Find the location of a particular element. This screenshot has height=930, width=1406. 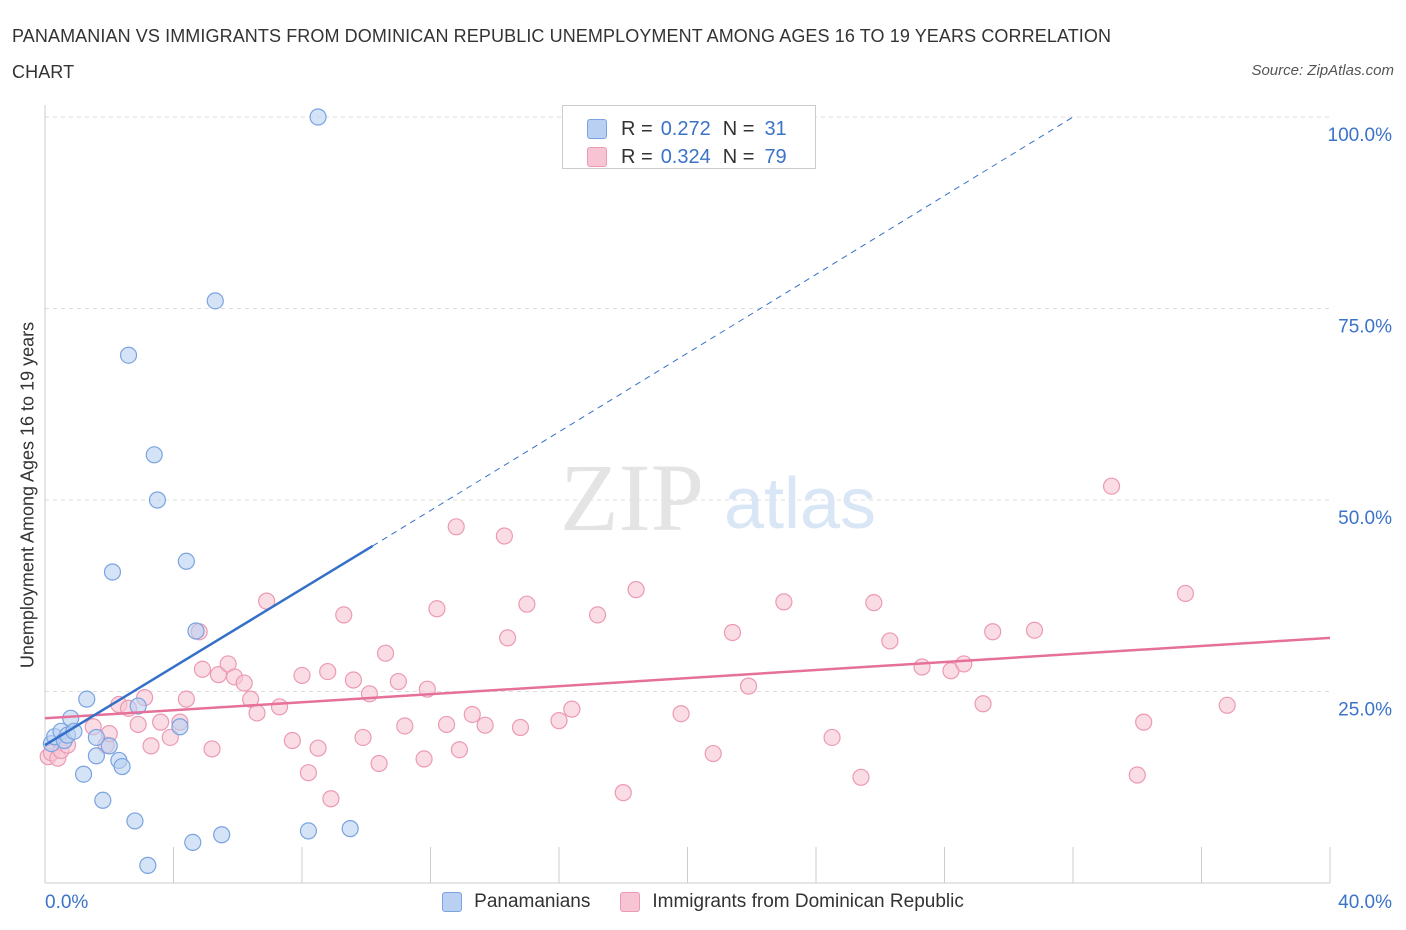

trend-line-blue is located at coordinates (209, 645).